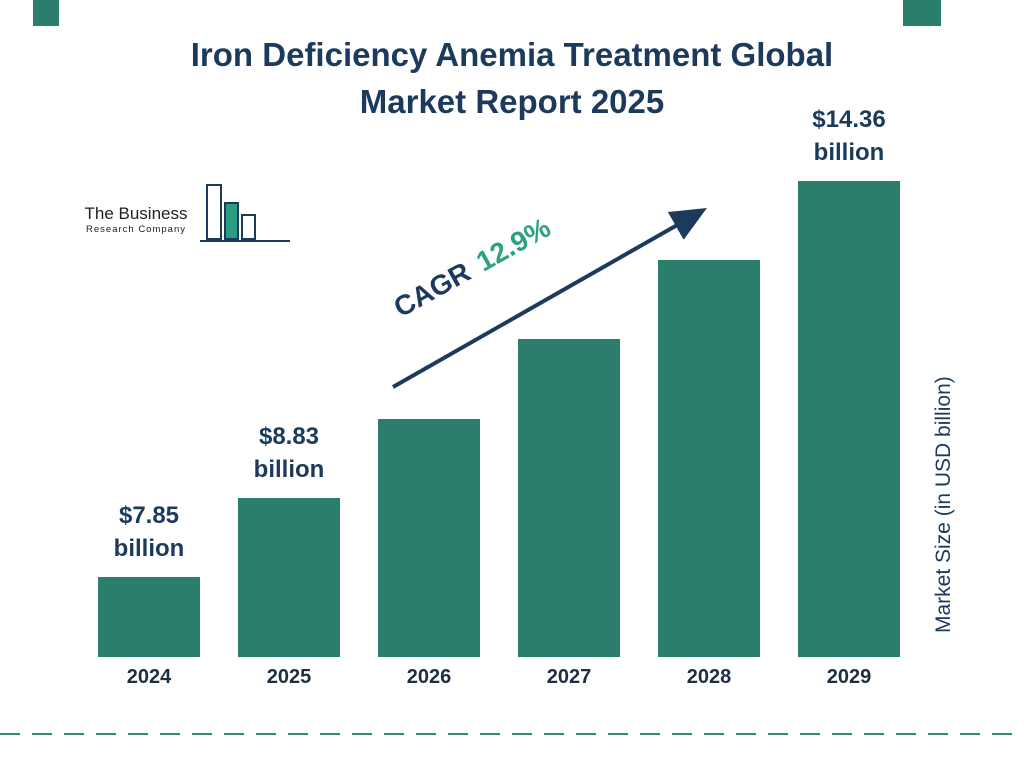  I want to click on bar-chart-logo-icon, so click(245, 212).